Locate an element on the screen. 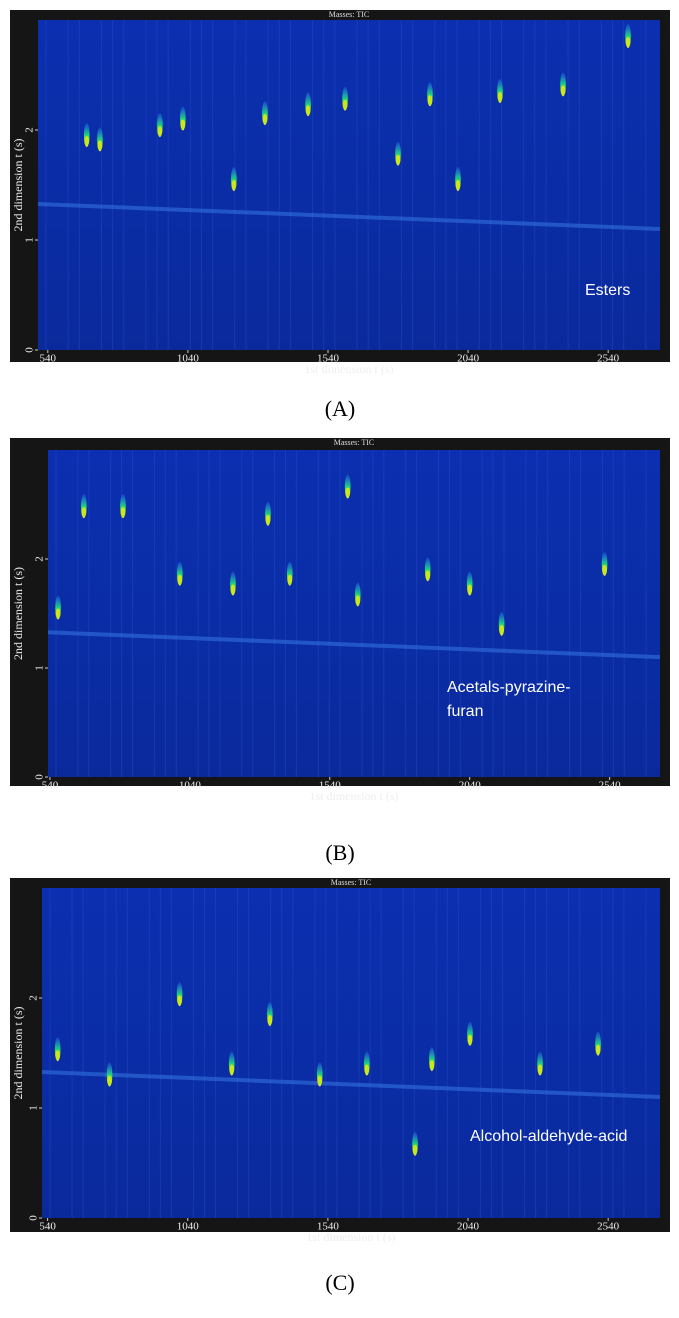  annotation: Acetals-pyrazine- is located at coordinates (509, 687).